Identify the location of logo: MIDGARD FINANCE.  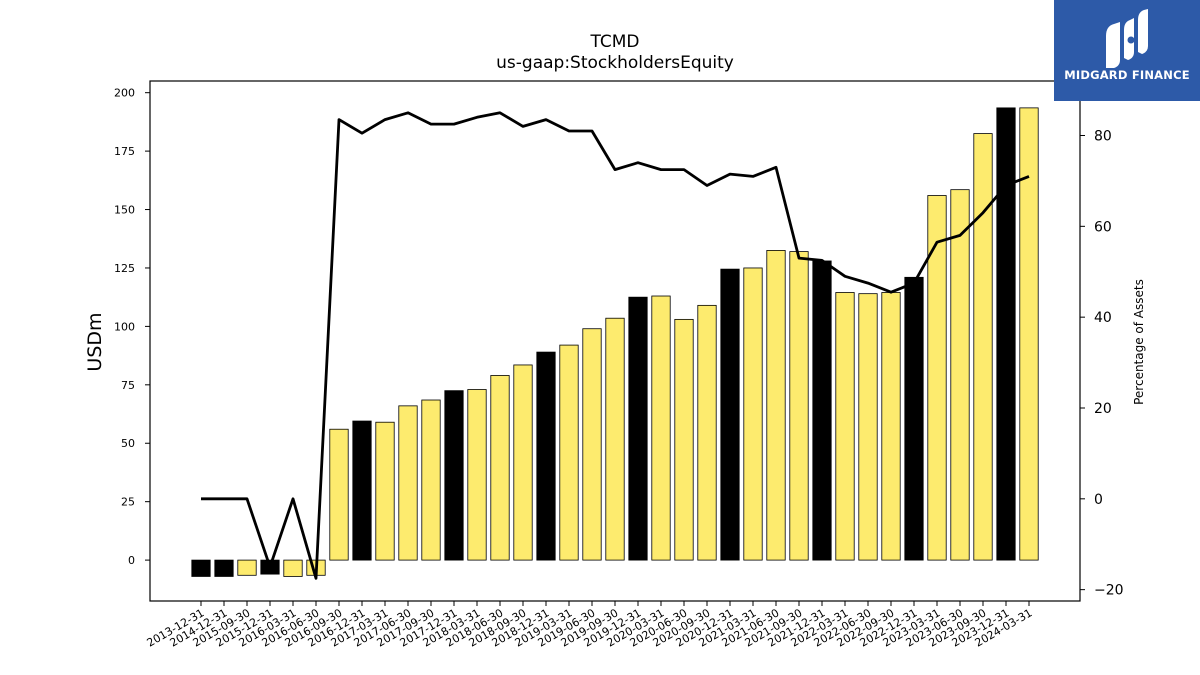
(1127, 50).